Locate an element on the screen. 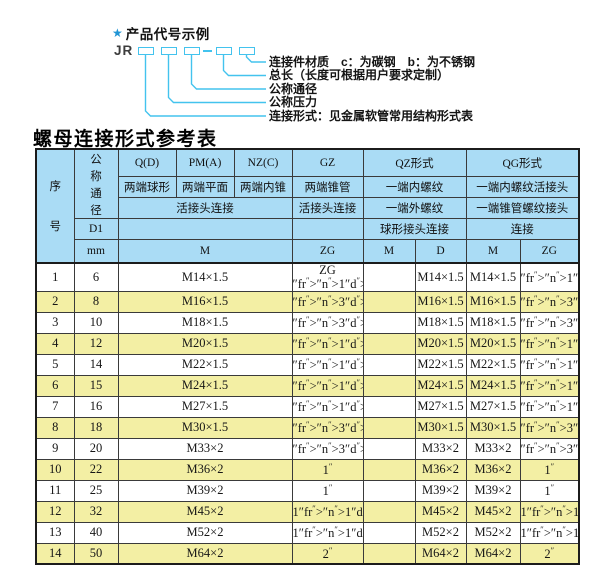  code-separator is located at coordinates (207, 51).